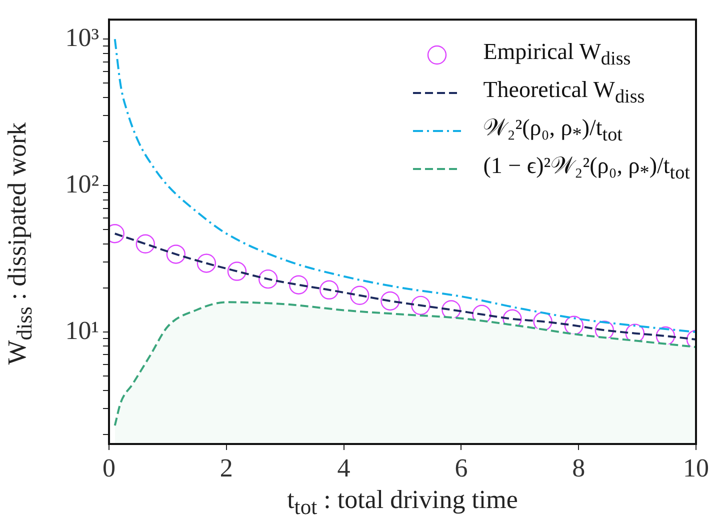 The image size is (714, 527). Describe the element at coordinates (109, 467) in the screenshot. I see `x-tick-label: 0` at that location.